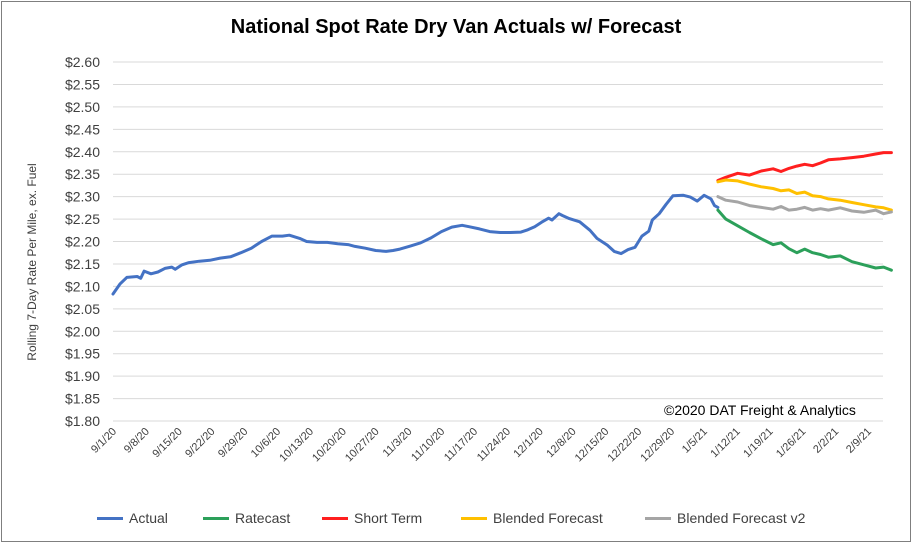 The image size is (914, 545). I want to click on x-tick-label: 11/10/20, so click(428, 445).